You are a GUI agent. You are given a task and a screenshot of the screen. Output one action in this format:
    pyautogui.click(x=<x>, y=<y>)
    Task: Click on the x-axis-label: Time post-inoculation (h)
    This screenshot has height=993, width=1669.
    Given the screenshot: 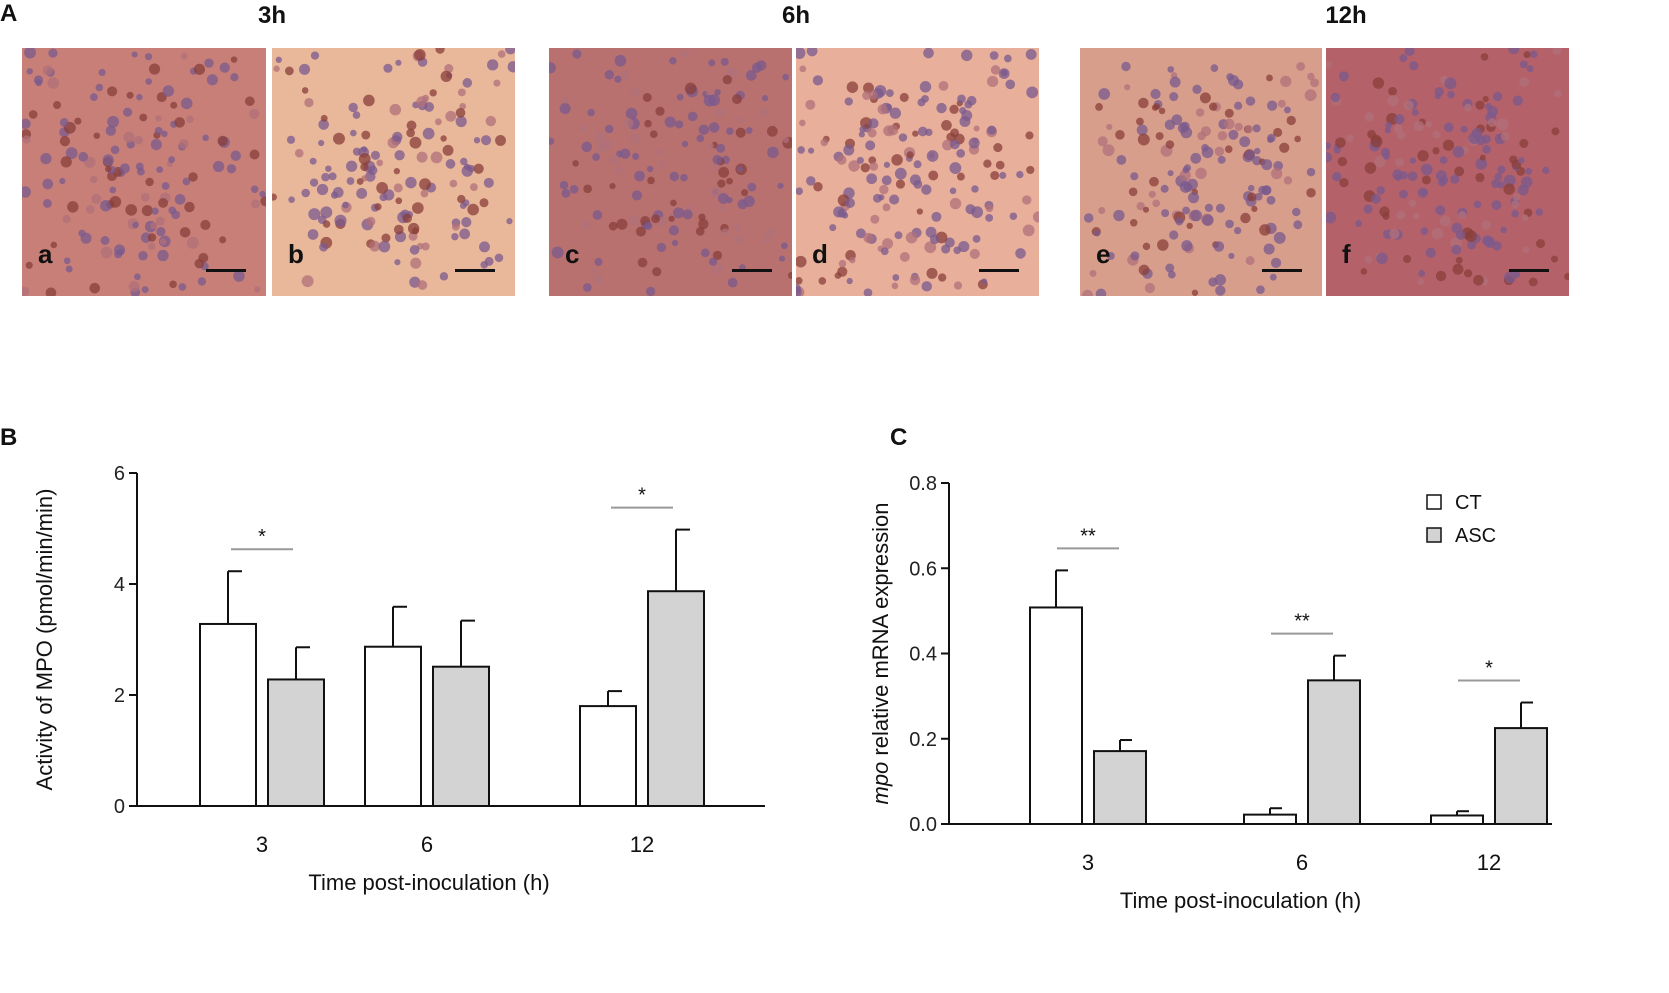 What is the action you would take?
    pyautogui.click(x=1240, y=900)
    